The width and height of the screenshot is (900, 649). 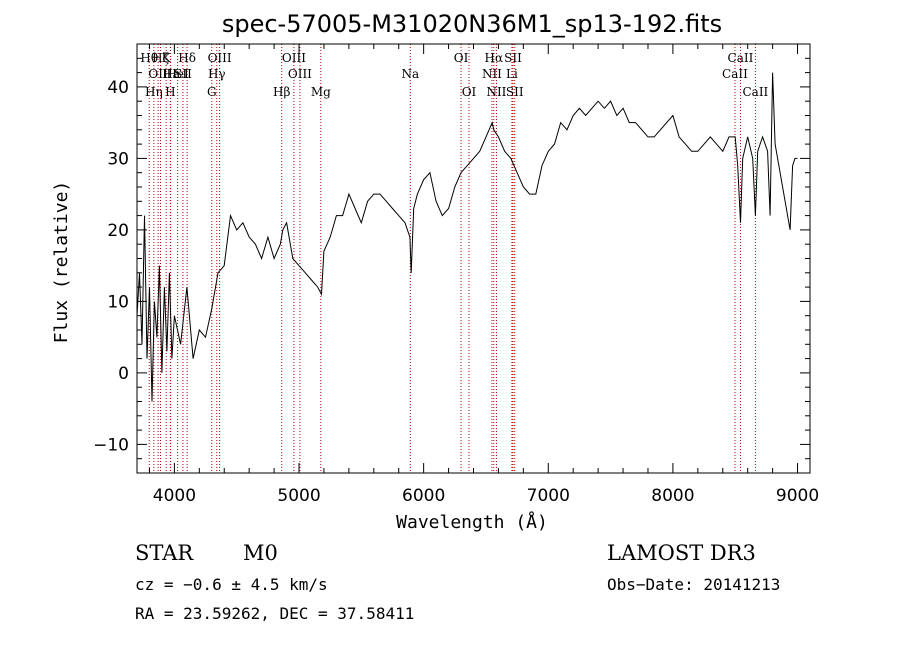 I want to click on line-label: HeI, so click(x=177, y=74).